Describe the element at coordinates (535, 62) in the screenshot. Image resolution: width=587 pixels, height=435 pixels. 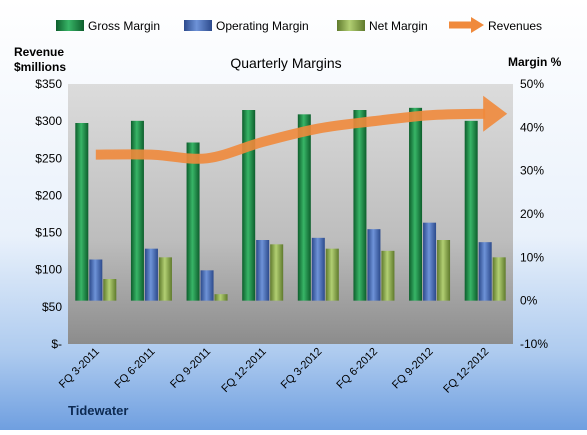
I see `right-axis-title: Margin %` at that location.